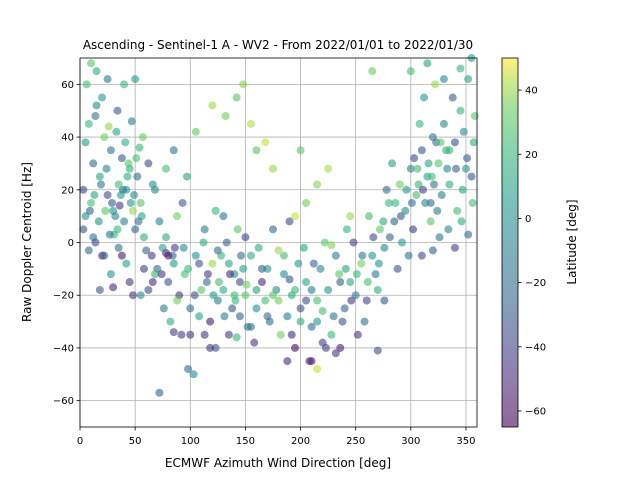  What do you see at coordinates (355, 441) in the screenshot?
I see `x-tick-label: 250` at bounding box center [355, 441].